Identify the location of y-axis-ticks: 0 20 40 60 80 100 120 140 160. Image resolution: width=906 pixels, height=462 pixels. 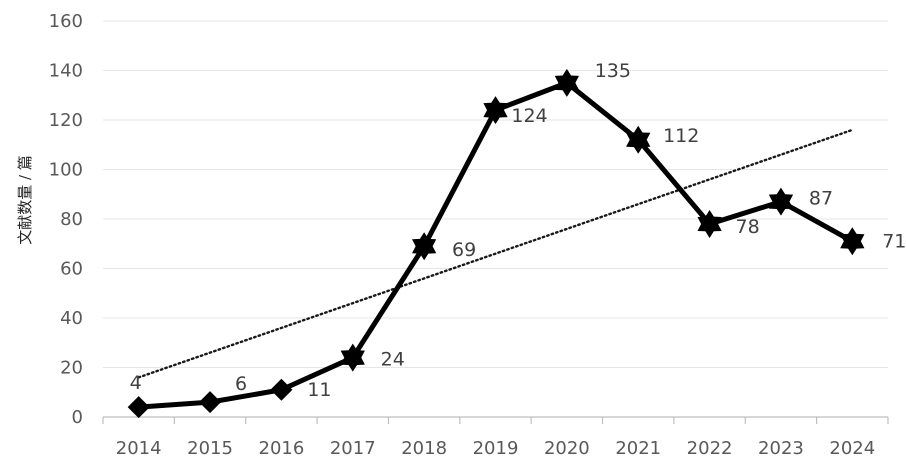
(66, 219).